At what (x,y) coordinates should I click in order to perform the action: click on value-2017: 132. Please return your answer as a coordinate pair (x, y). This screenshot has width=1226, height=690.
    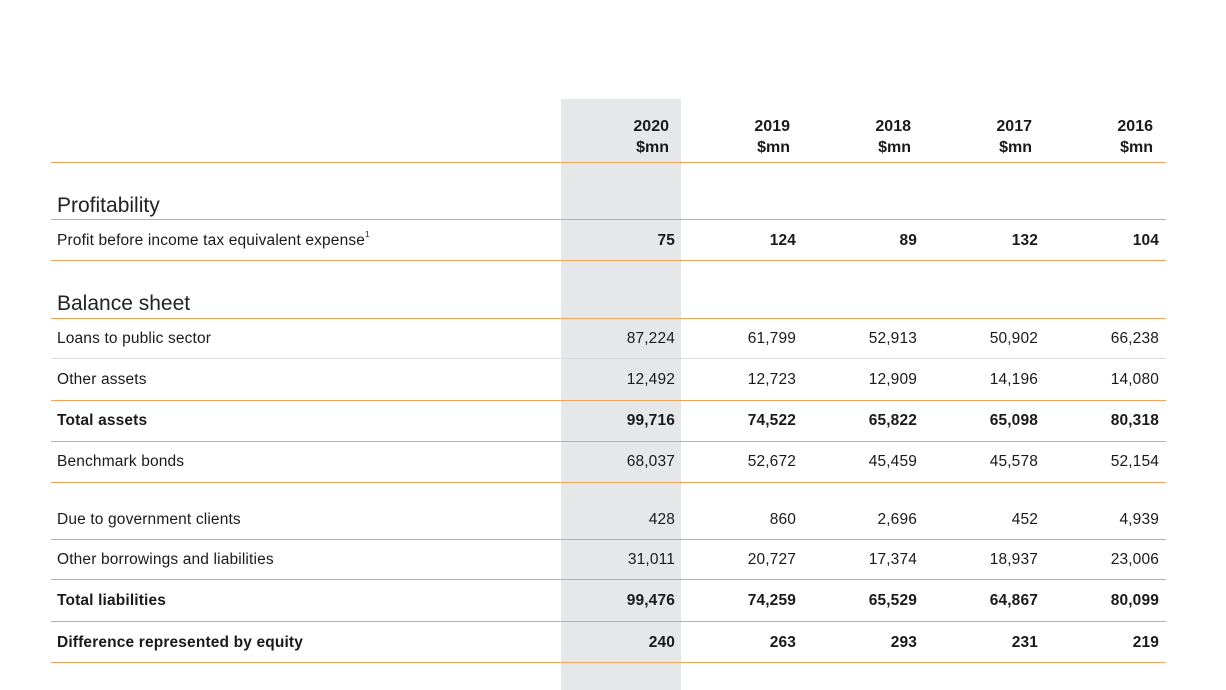
    Looking at the image, I should click on (1024, 240).